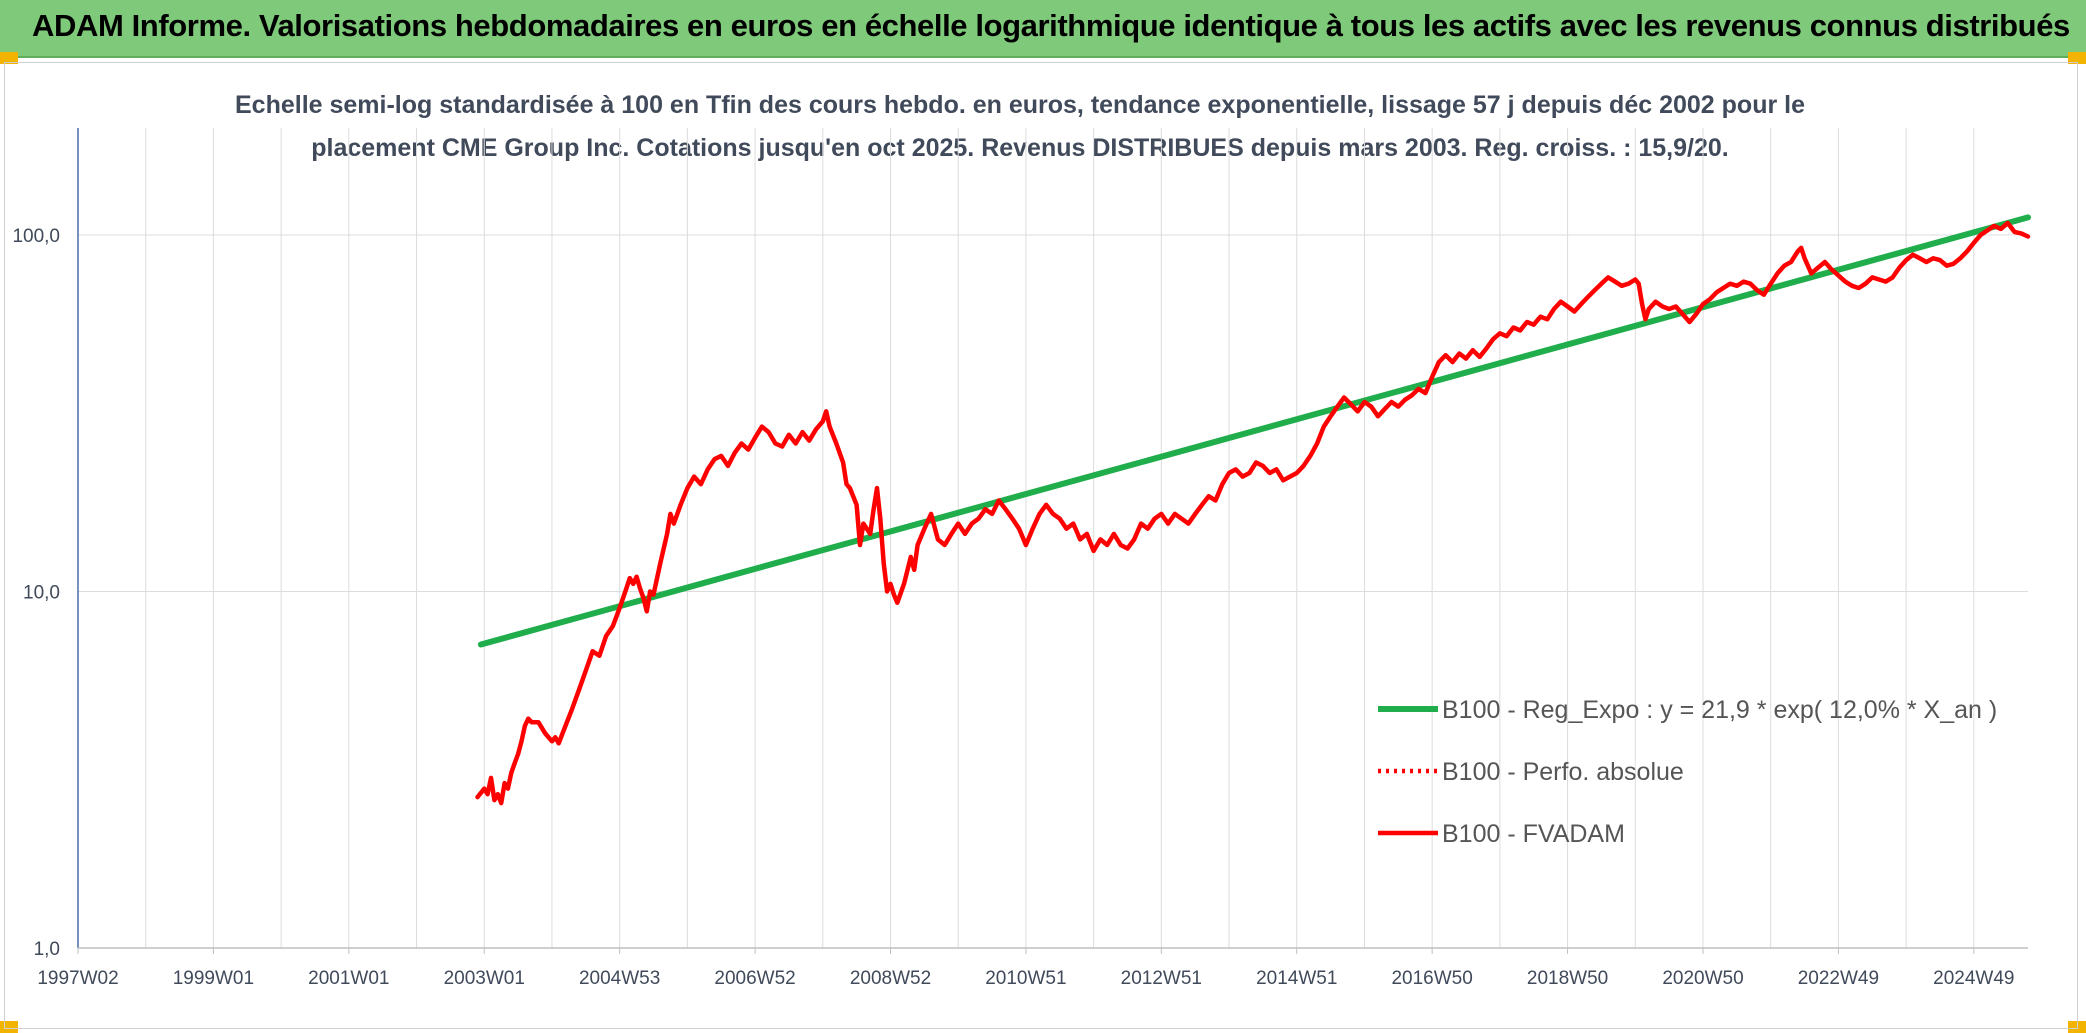  Describe the element at coordinates (1533, 834) in the screenshot. I see `legend-label-fvadam: B100 - FVADAM` at that location.